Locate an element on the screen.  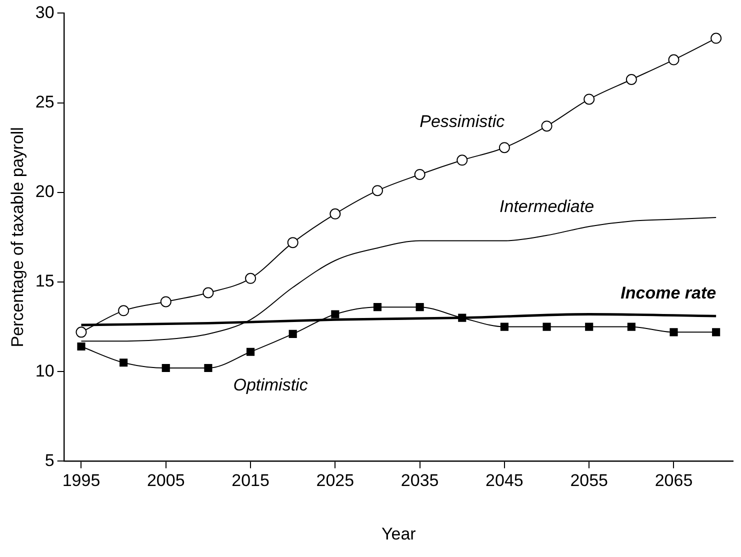
x-tick-label: 2015 is located at coordinates (251, 480).